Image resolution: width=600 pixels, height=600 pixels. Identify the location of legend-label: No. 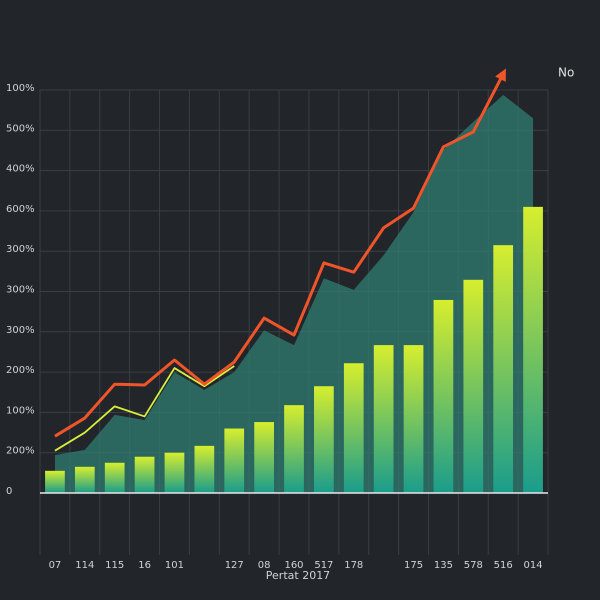
(566, 73).